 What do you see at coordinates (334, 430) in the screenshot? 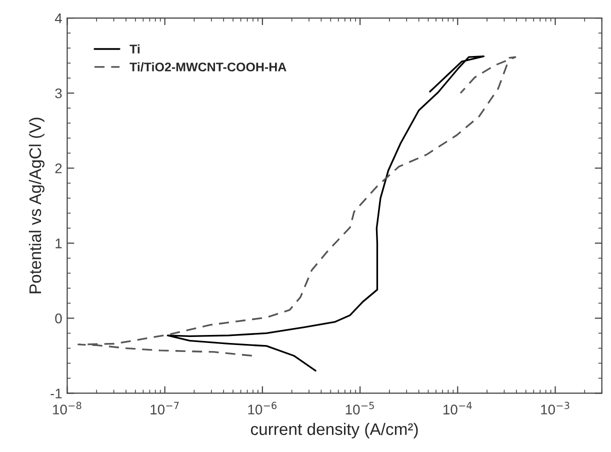
I see `x-axis-title: current density (A/cm²)` at bounding box center [334, 430].